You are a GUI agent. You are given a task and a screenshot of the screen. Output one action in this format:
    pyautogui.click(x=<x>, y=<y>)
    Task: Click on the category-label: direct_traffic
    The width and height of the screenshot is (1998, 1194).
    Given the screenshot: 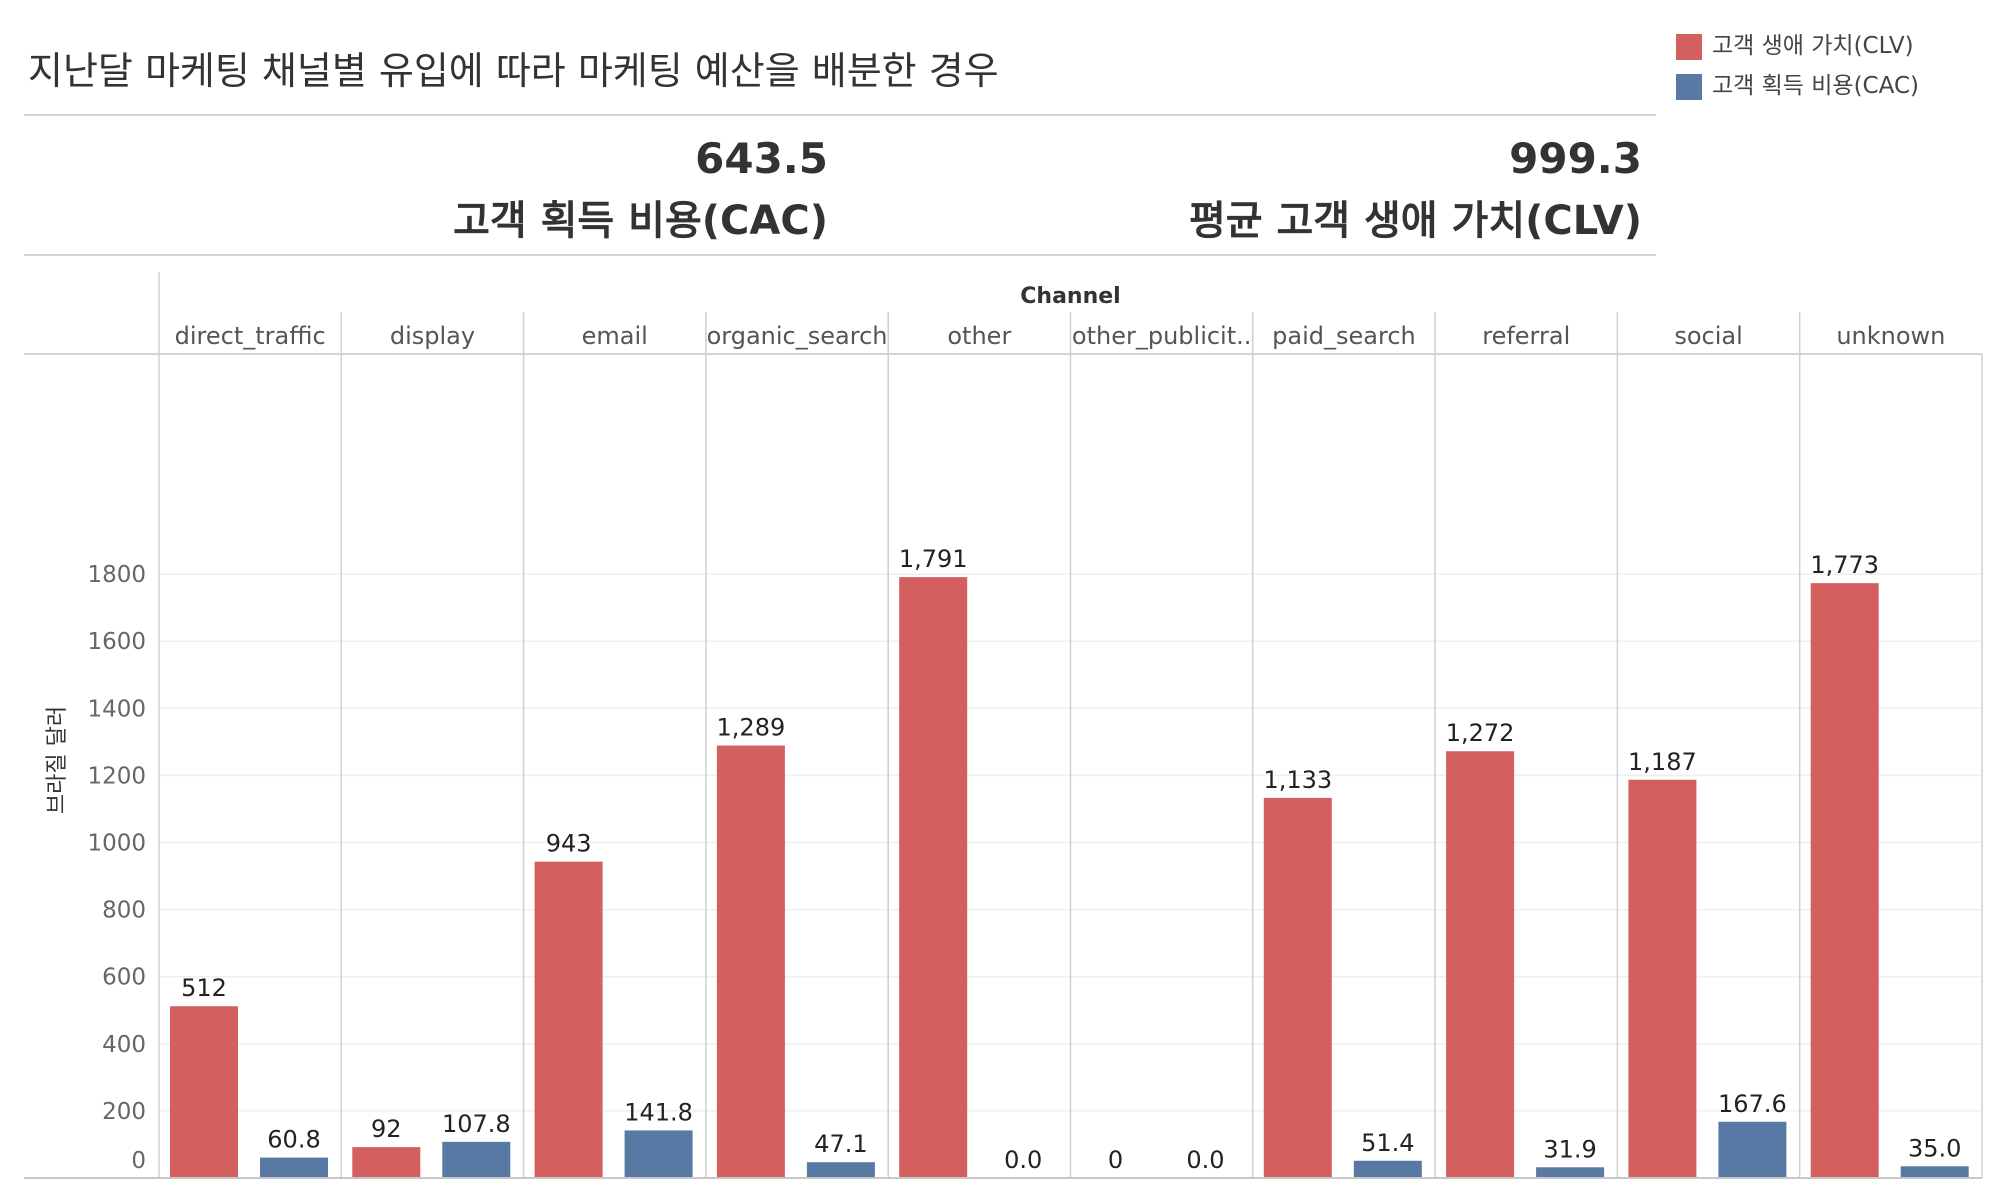 What is the action you would take?
    pyautogui.click(x=250, y=336)
    